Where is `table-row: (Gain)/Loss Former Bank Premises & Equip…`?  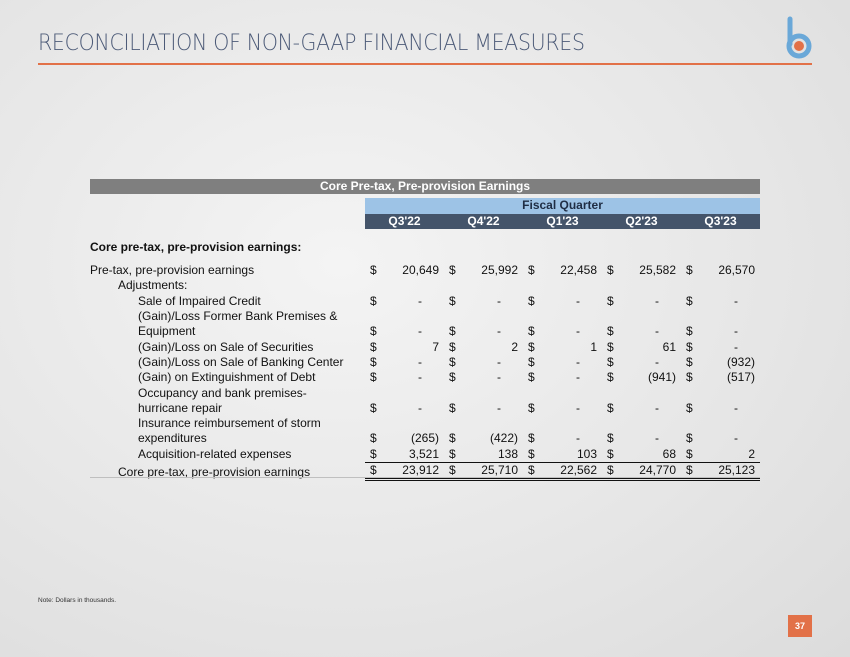
table-row: (Gain)/Loss Former Bank Premises & Equip… is located at coordinates (425, 324).